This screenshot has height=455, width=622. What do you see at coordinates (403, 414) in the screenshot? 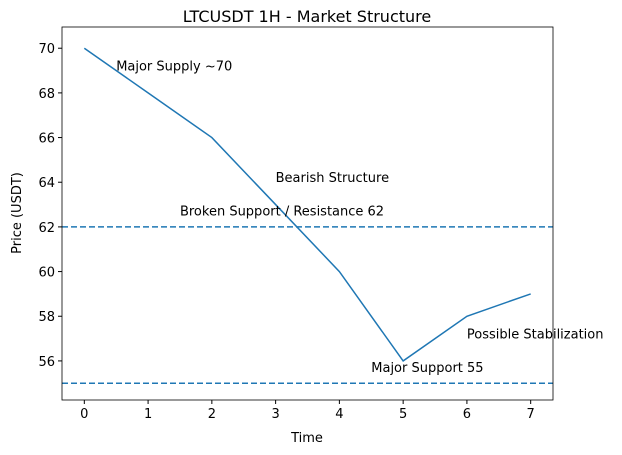
I see `x-tick-label: 5` at bounding box center [403, 414].